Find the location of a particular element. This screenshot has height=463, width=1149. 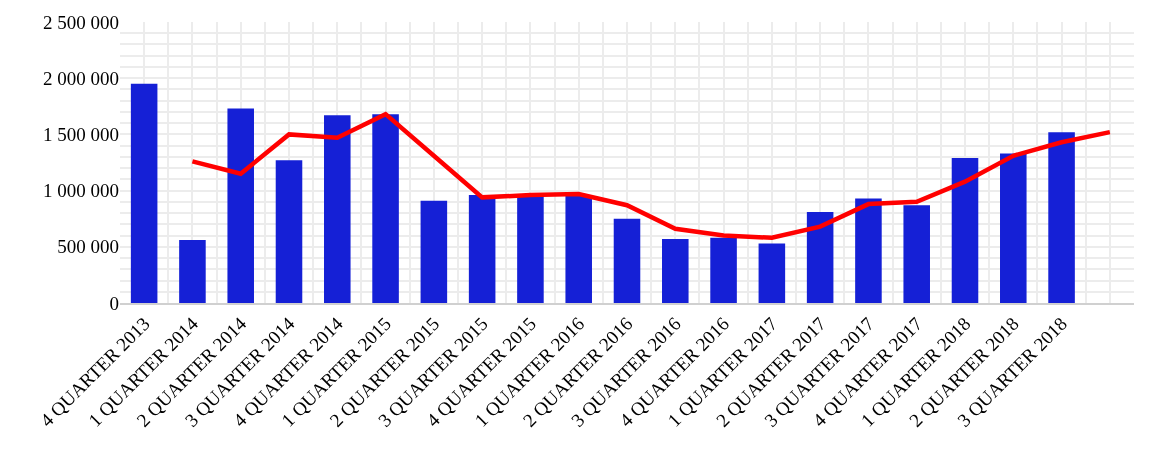

y-tick-label: 1 000 000 is located at coordinates (81, 191).